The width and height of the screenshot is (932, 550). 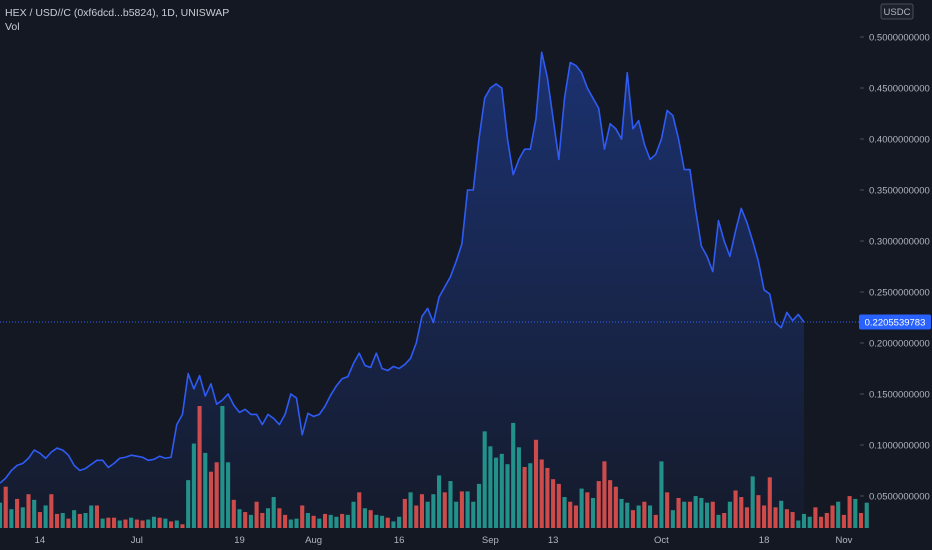 I want to click on x-tick-label: 19, so click(x=239, y=540).